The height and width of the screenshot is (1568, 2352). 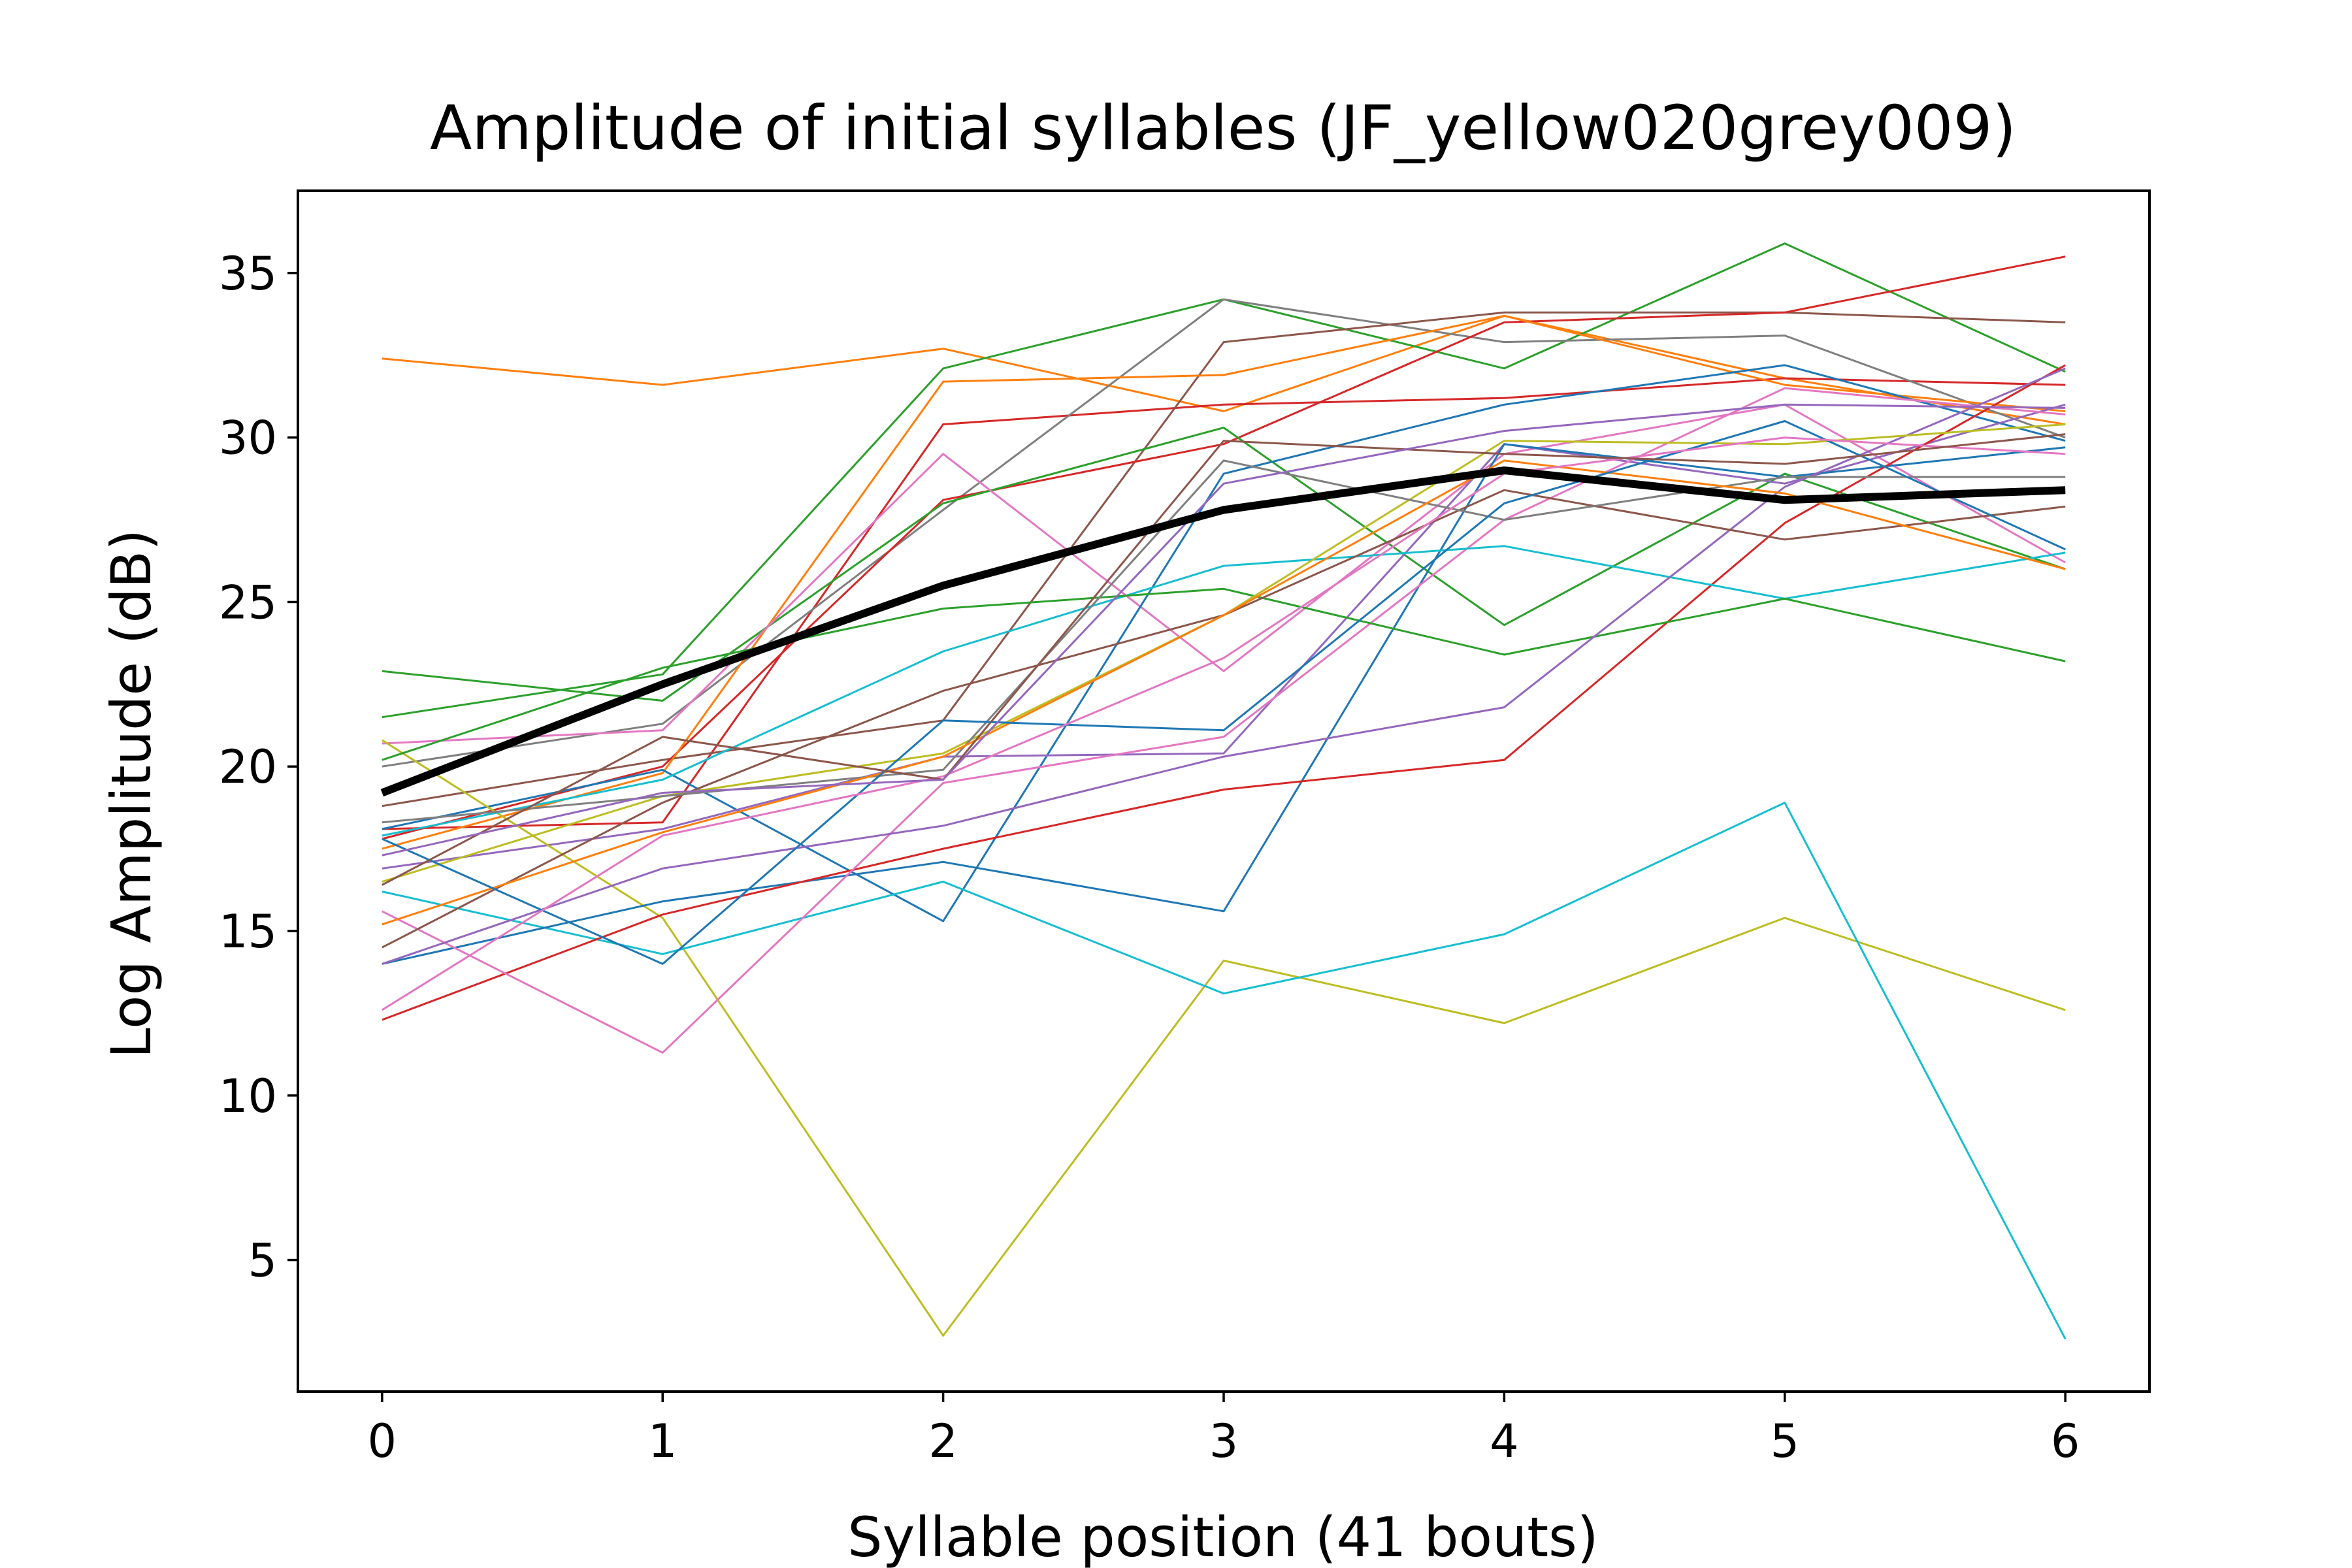 I want to click on x-tick-label: 5, so click(x=1785, y=1441).